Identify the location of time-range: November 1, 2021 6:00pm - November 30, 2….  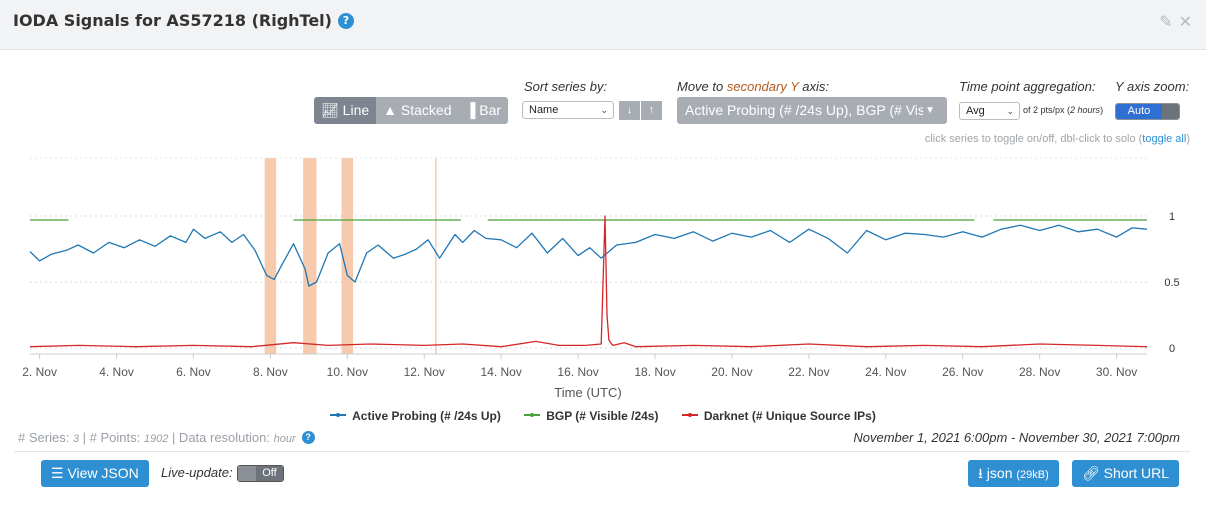
(1016, 437).